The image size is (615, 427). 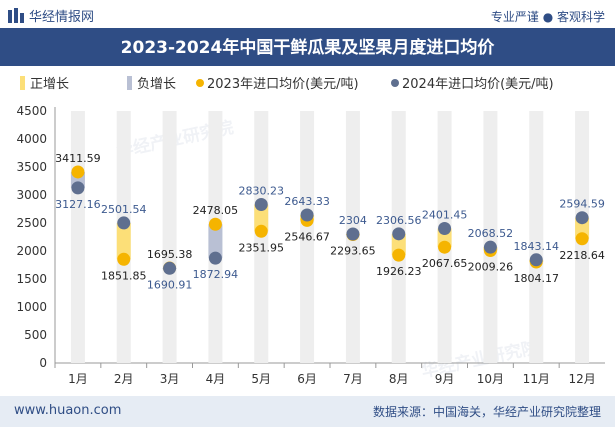 I want to click on data-label-2023: 3411.59, so click(x=78, y=158).